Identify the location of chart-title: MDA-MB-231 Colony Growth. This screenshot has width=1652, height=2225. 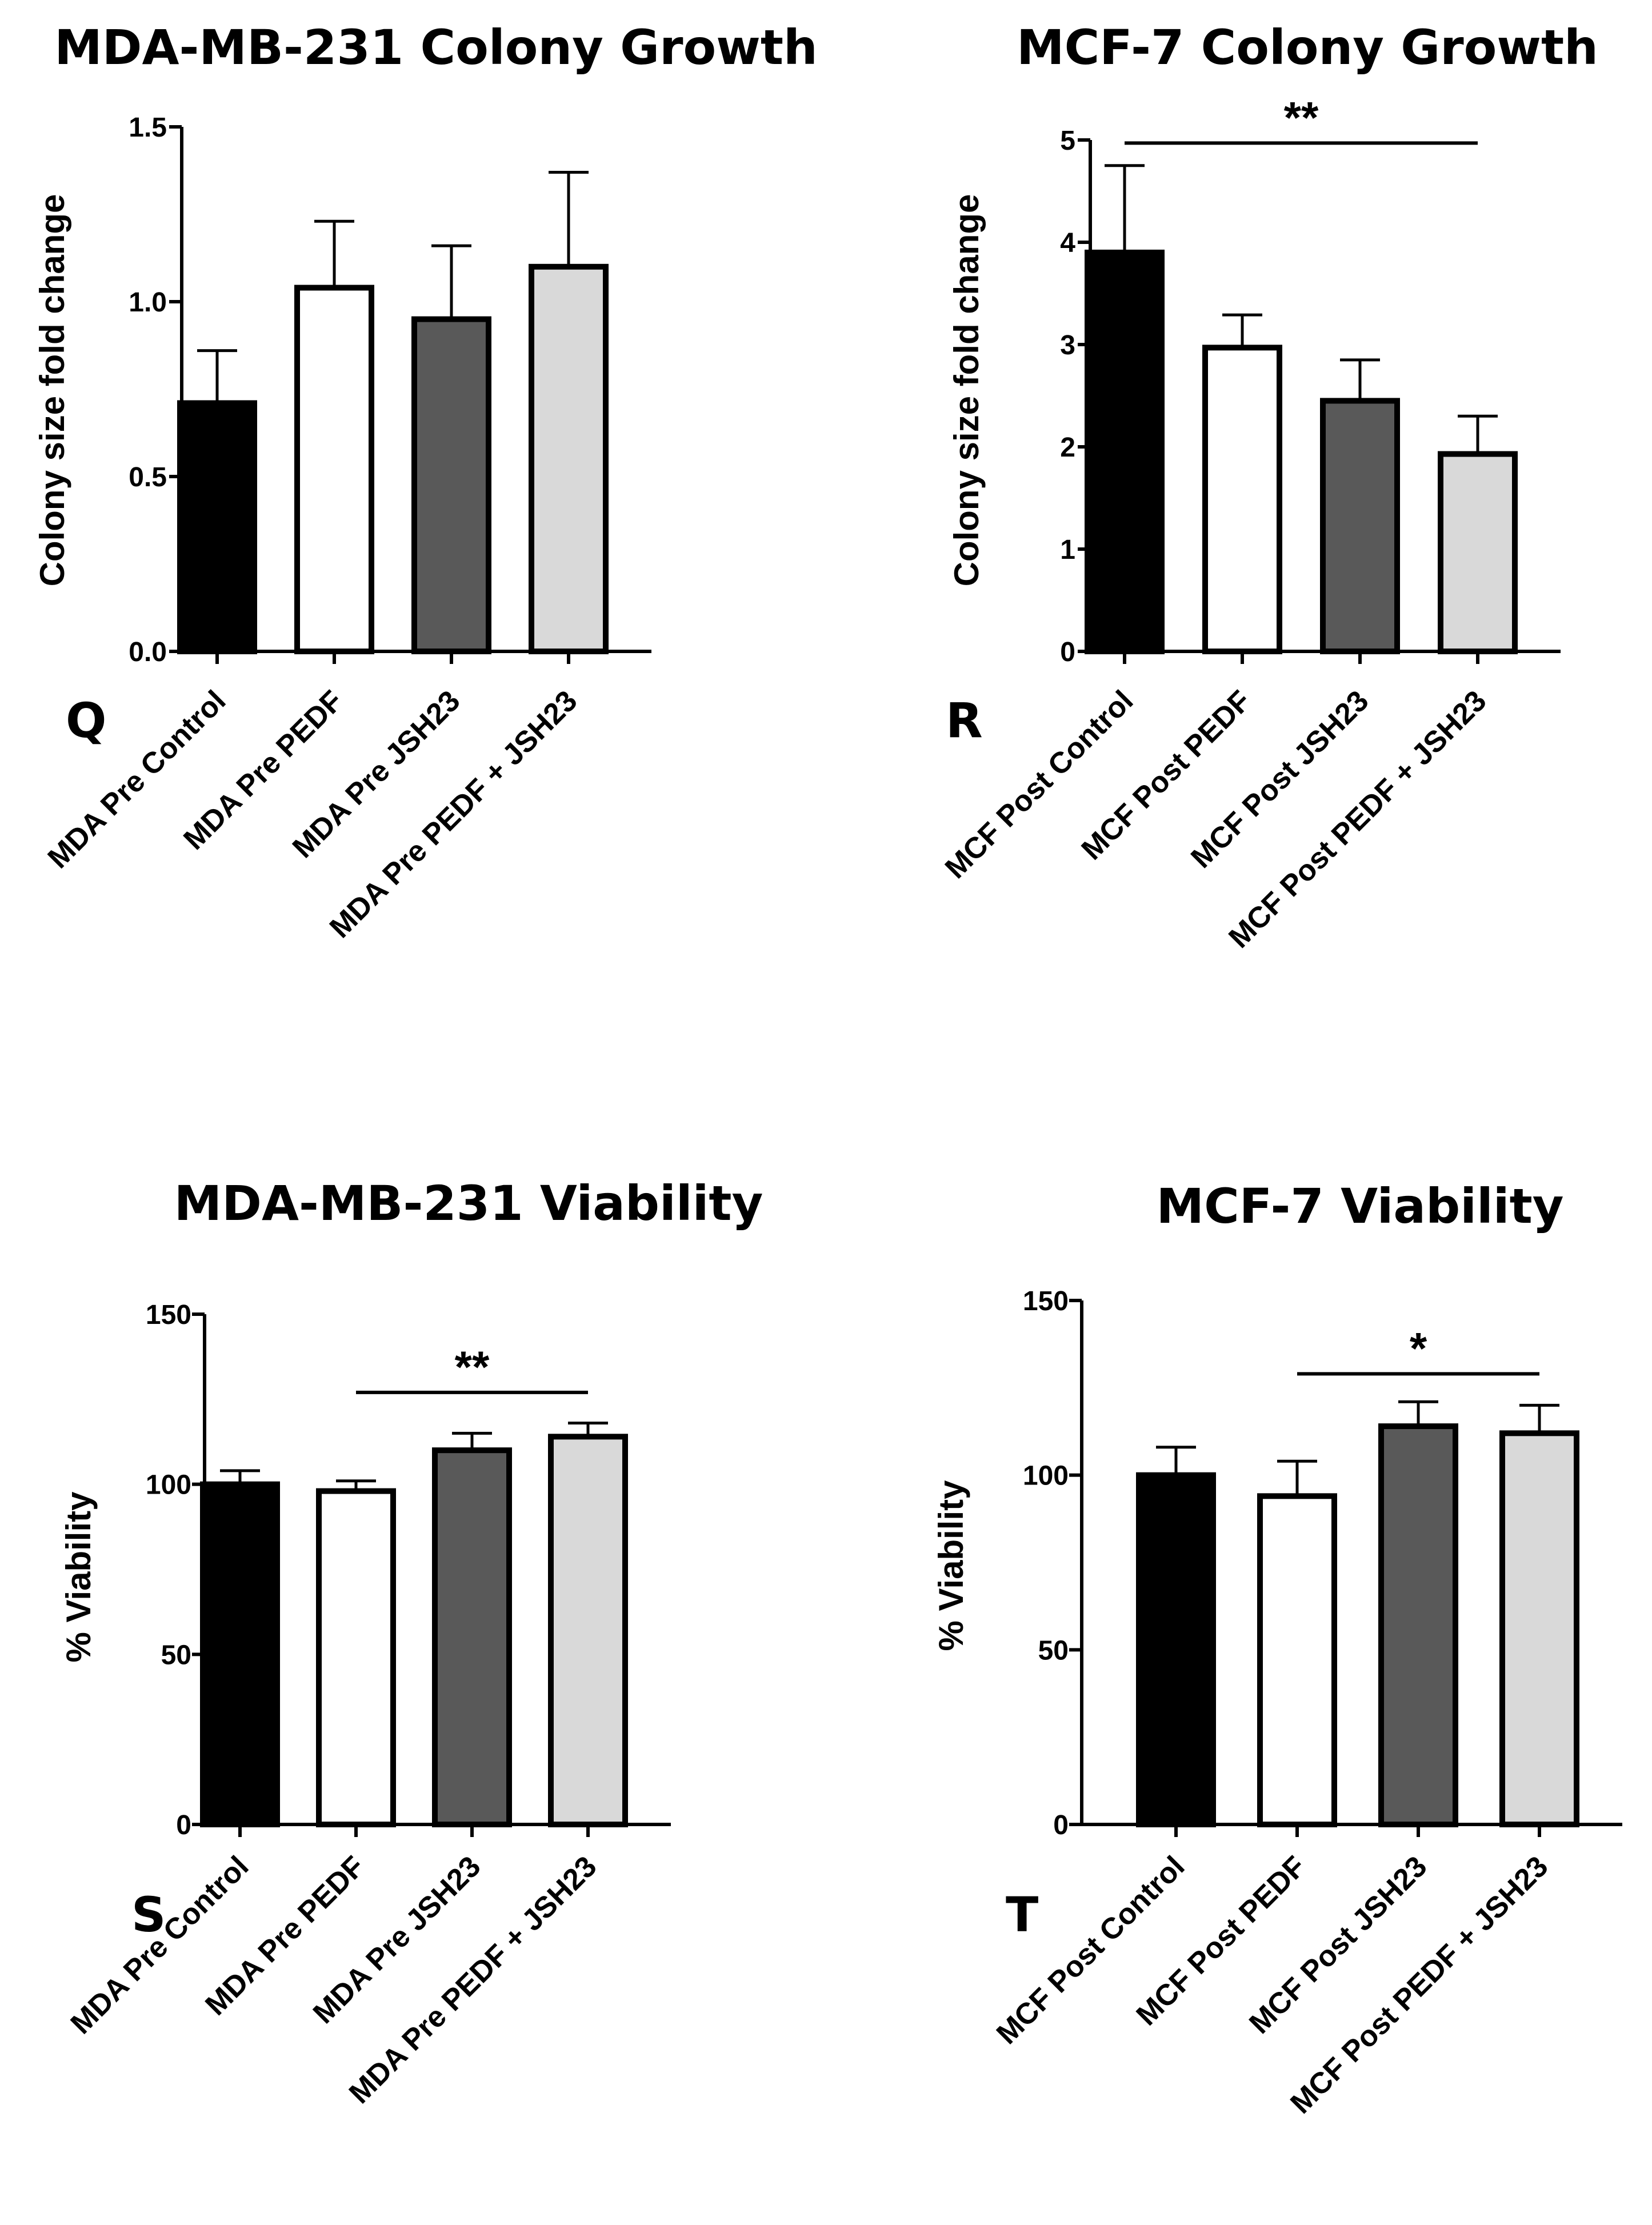
(436, 47).